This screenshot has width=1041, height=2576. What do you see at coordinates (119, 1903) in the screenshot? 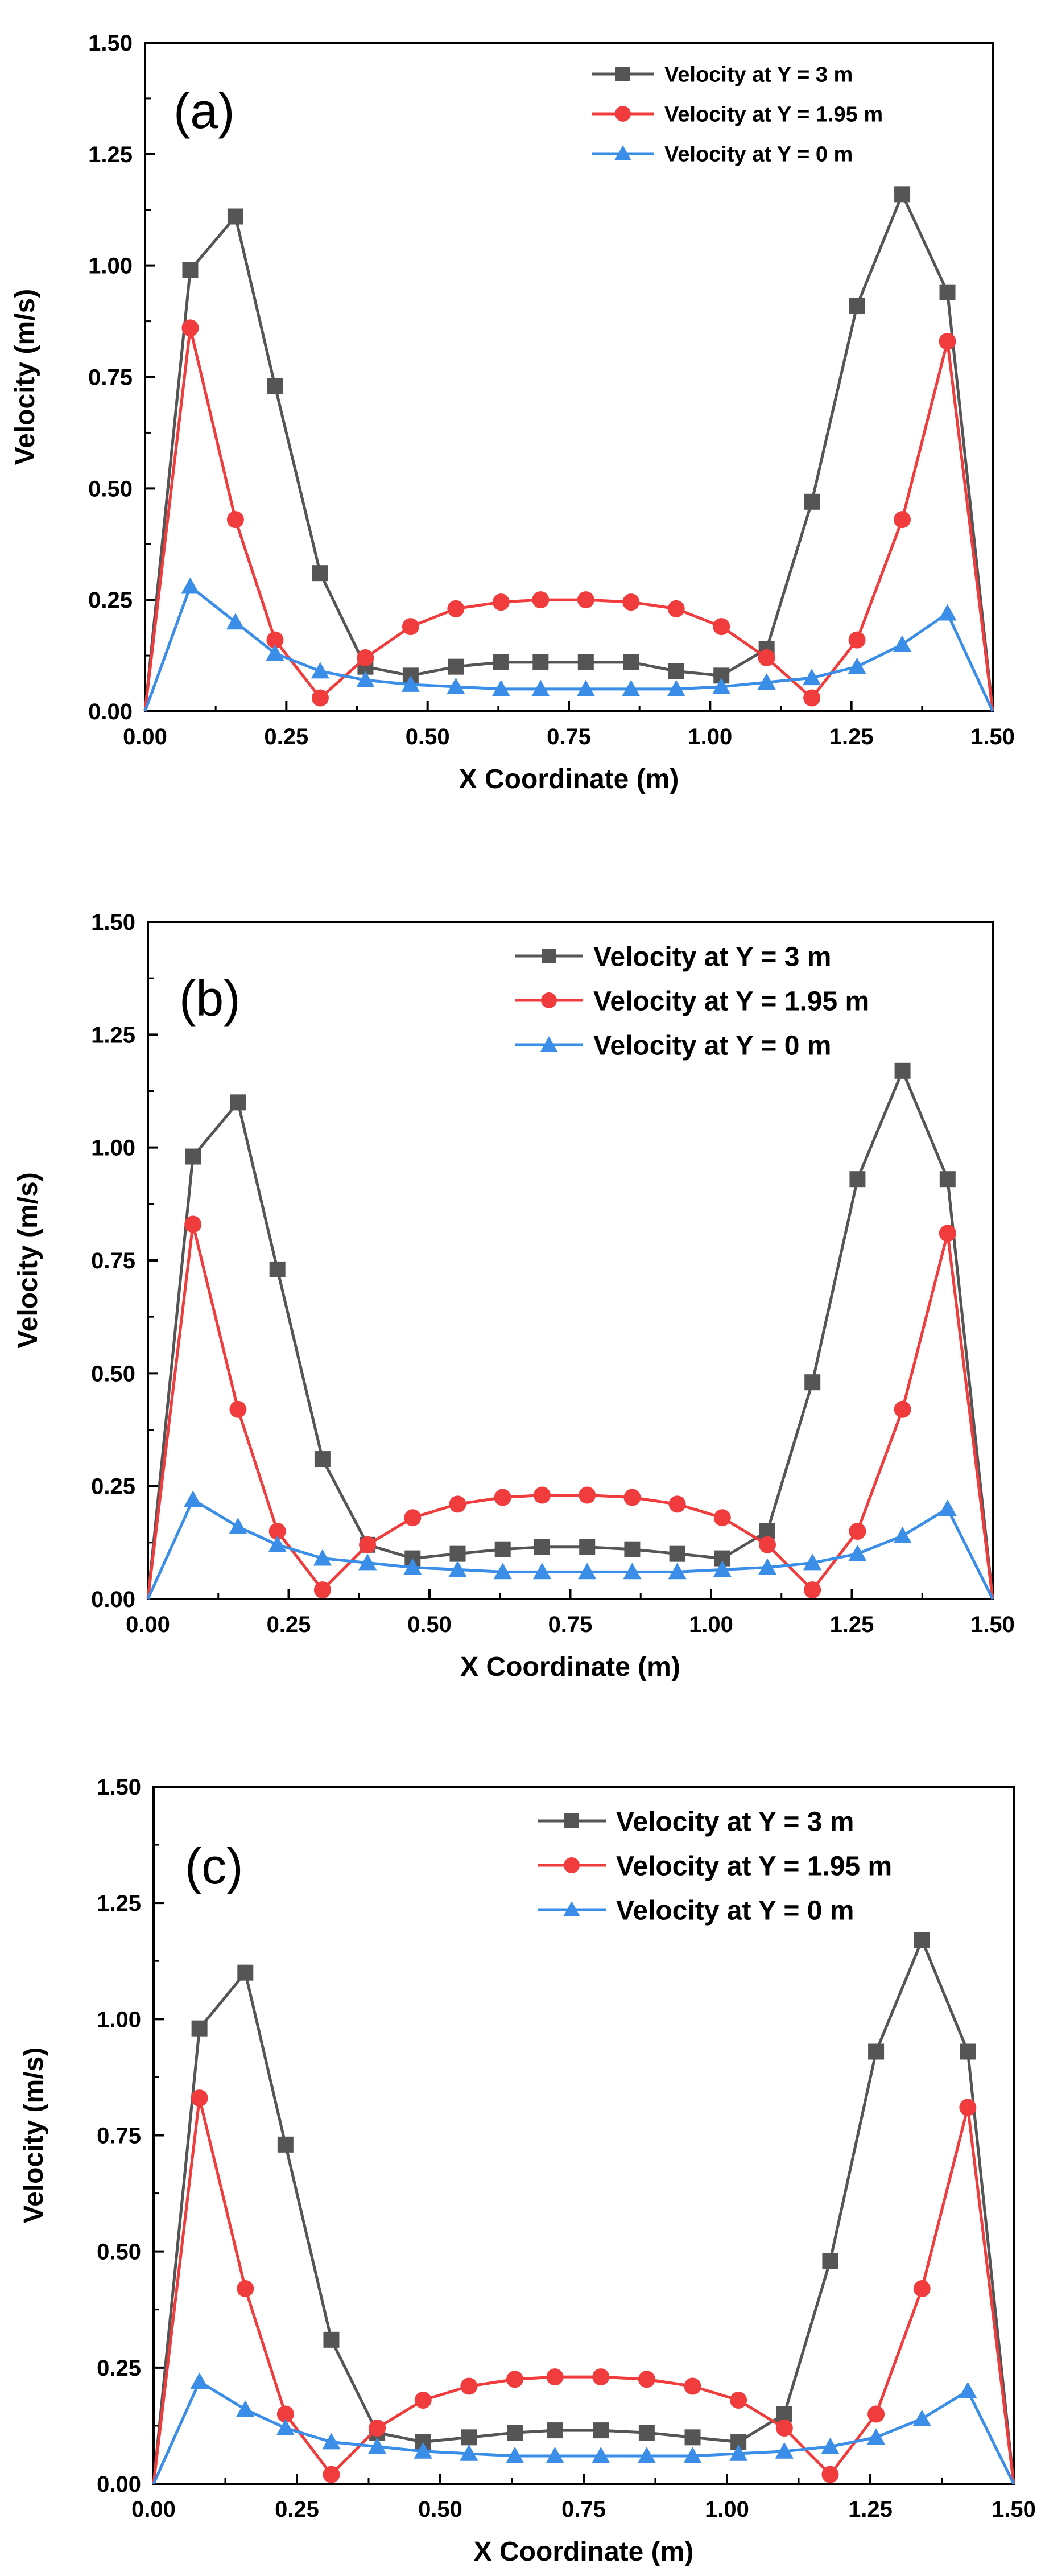
I see `y-tick-label: 1.25` at bounding box center [119, 1903].